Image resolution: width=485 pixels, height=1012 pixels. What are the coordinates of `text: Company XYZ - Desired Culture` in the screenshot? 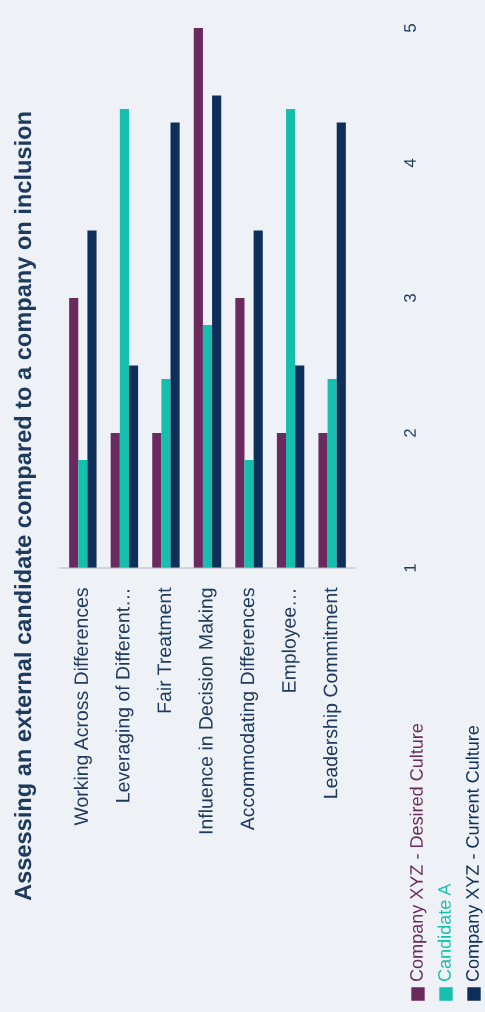 It's located at (418, 852).